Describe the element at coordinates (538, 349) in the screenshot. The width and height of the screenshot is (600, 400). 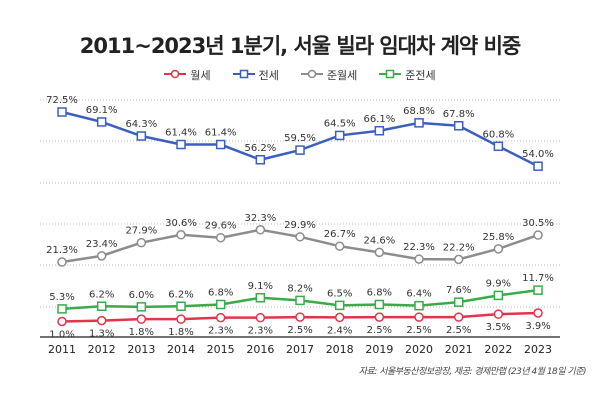
I see `x-tick-label: 2023` at that location.